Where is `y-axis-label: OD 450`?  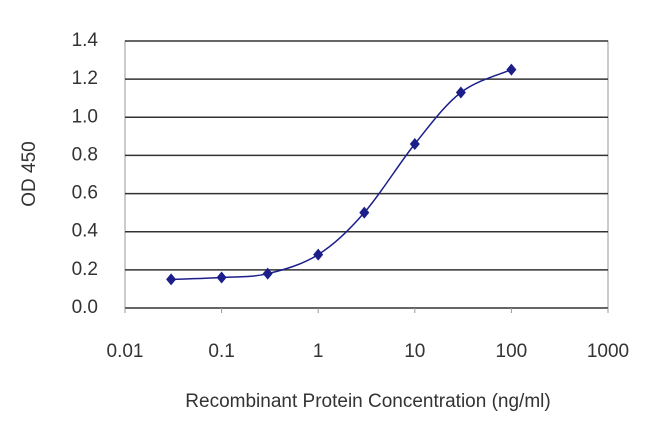 y-axis-label: OD 450 is located at coordinates (29, 173).